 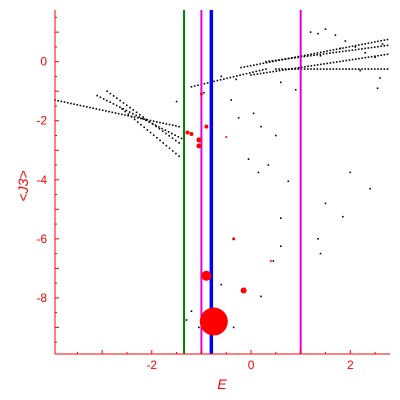 I want to click on y-tick-label: -4, so click(x=41, y=180).